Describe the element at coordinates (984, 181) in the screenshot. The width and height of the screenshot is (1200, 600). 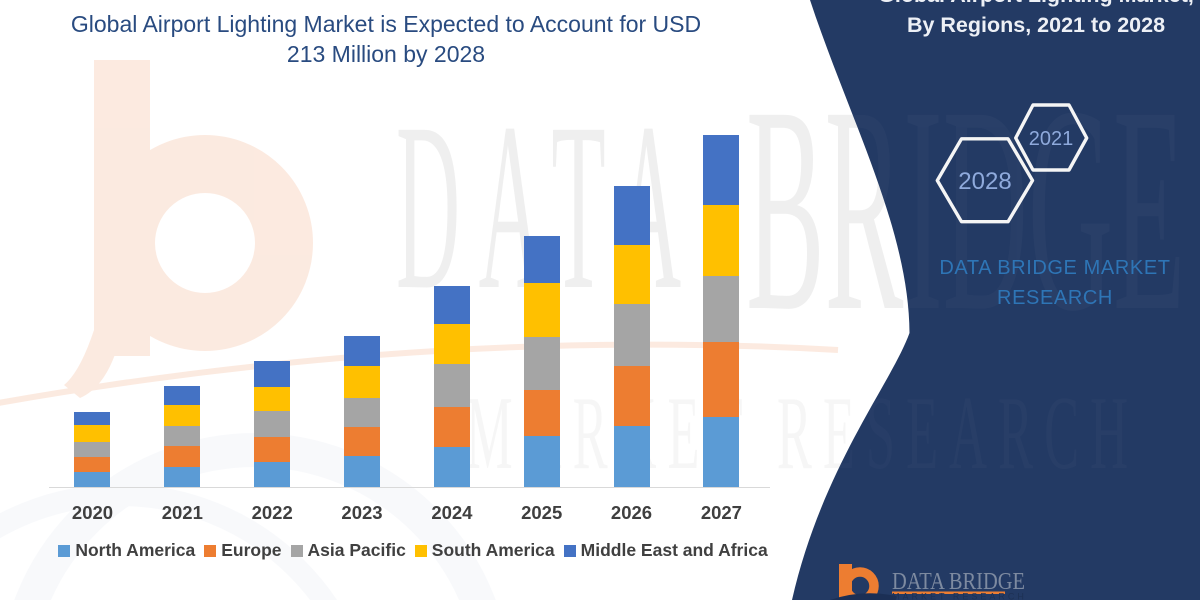
I see `svg-text: 2028` at that location.